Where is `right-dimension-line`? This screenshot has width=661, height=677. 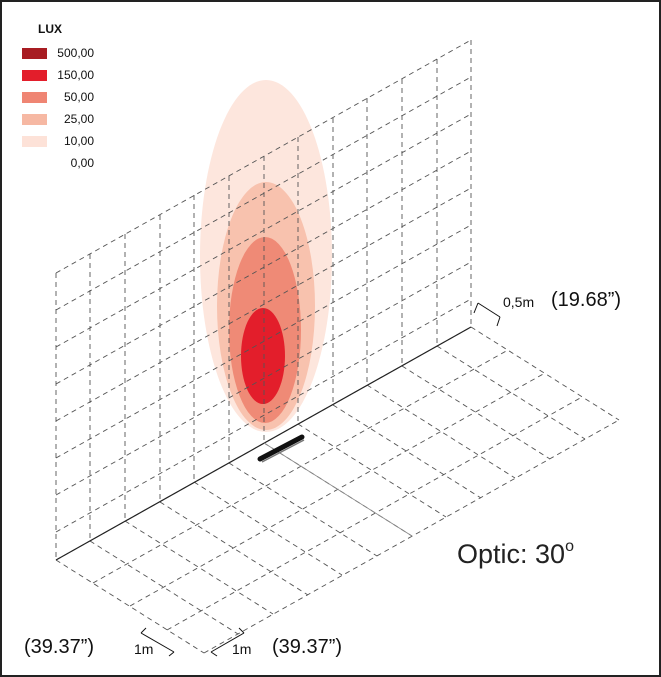
right-dimension-line is located at coordinates (227, 642).